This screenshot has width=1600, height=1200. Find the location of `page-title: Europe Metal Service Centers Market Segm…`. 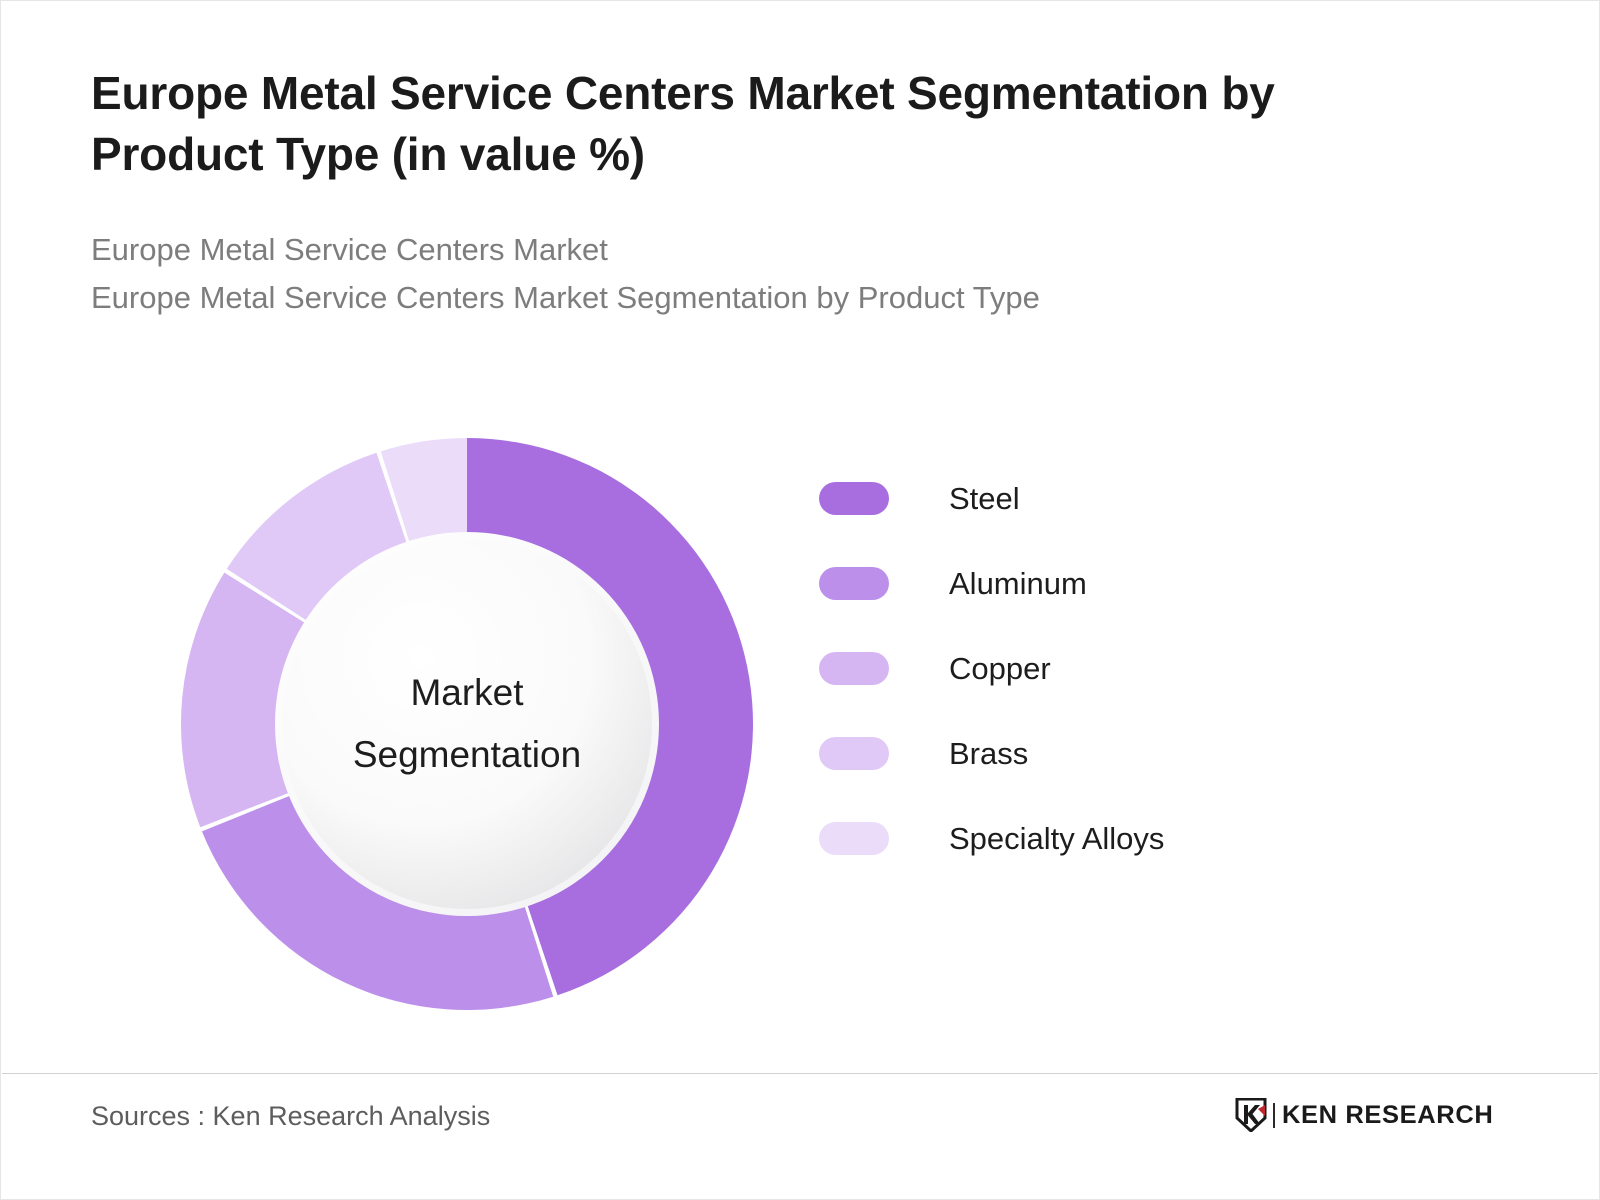

page-title: Europe Metal Service Centers Market Segm… is located at coordinates (683, 123).